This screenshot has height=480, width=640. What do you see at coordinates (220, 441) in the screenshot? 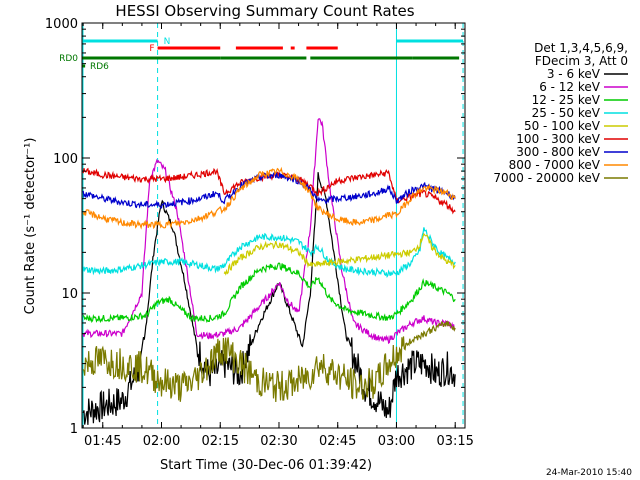
I see `x-tick-label: 02:15` at bounding box center [220, 441].